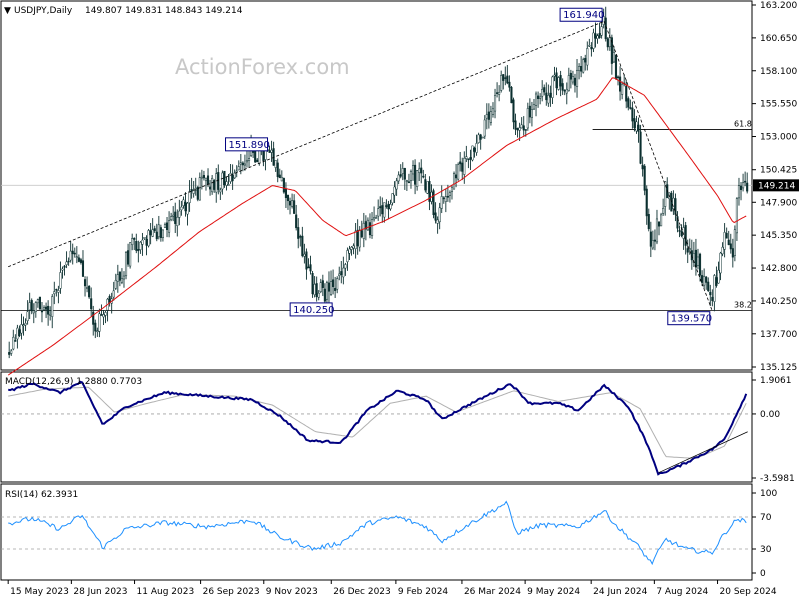 This screenshot has width=800, height=600. What do you see at coordinates (766, 550) in the screenshot?
I see `rsi-y-tick-label: 30` at bounding box center [766, 550].